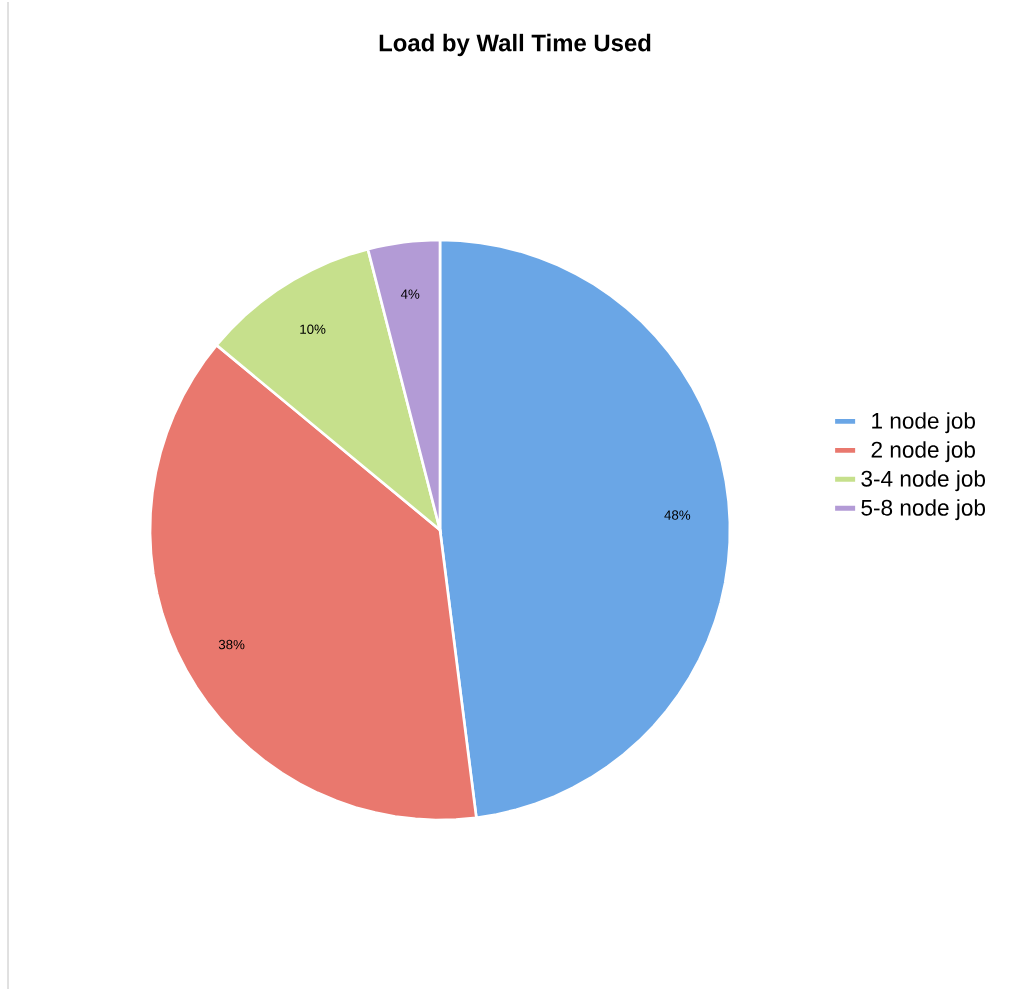 This screenshot has width=1010, height=989. Describe the element at coordinates (231, 644) in the screenshot. I see `data-label: 38%` at that location.